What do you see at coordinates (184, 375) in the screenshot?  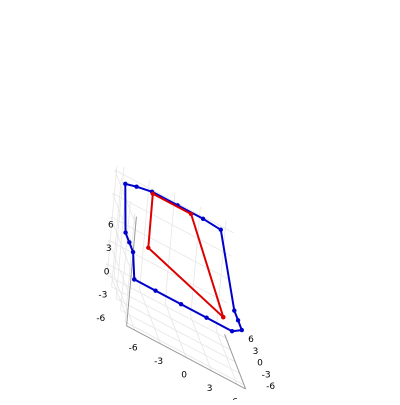 I see `x-tick-label: 0` at bounding box center [184, 375].